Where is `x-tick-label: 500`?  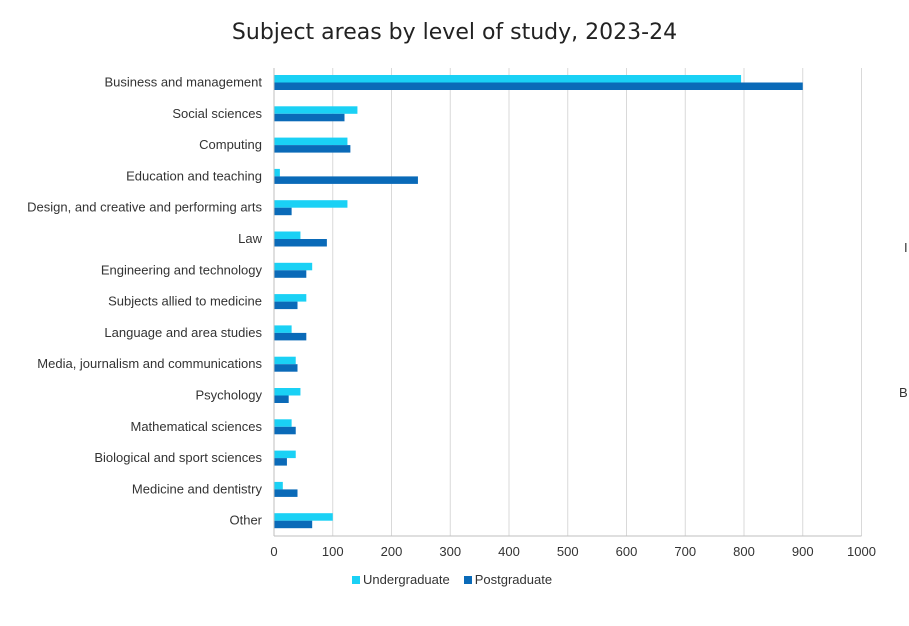
x-tick-label: 500 is located at coordinates (568, 551).